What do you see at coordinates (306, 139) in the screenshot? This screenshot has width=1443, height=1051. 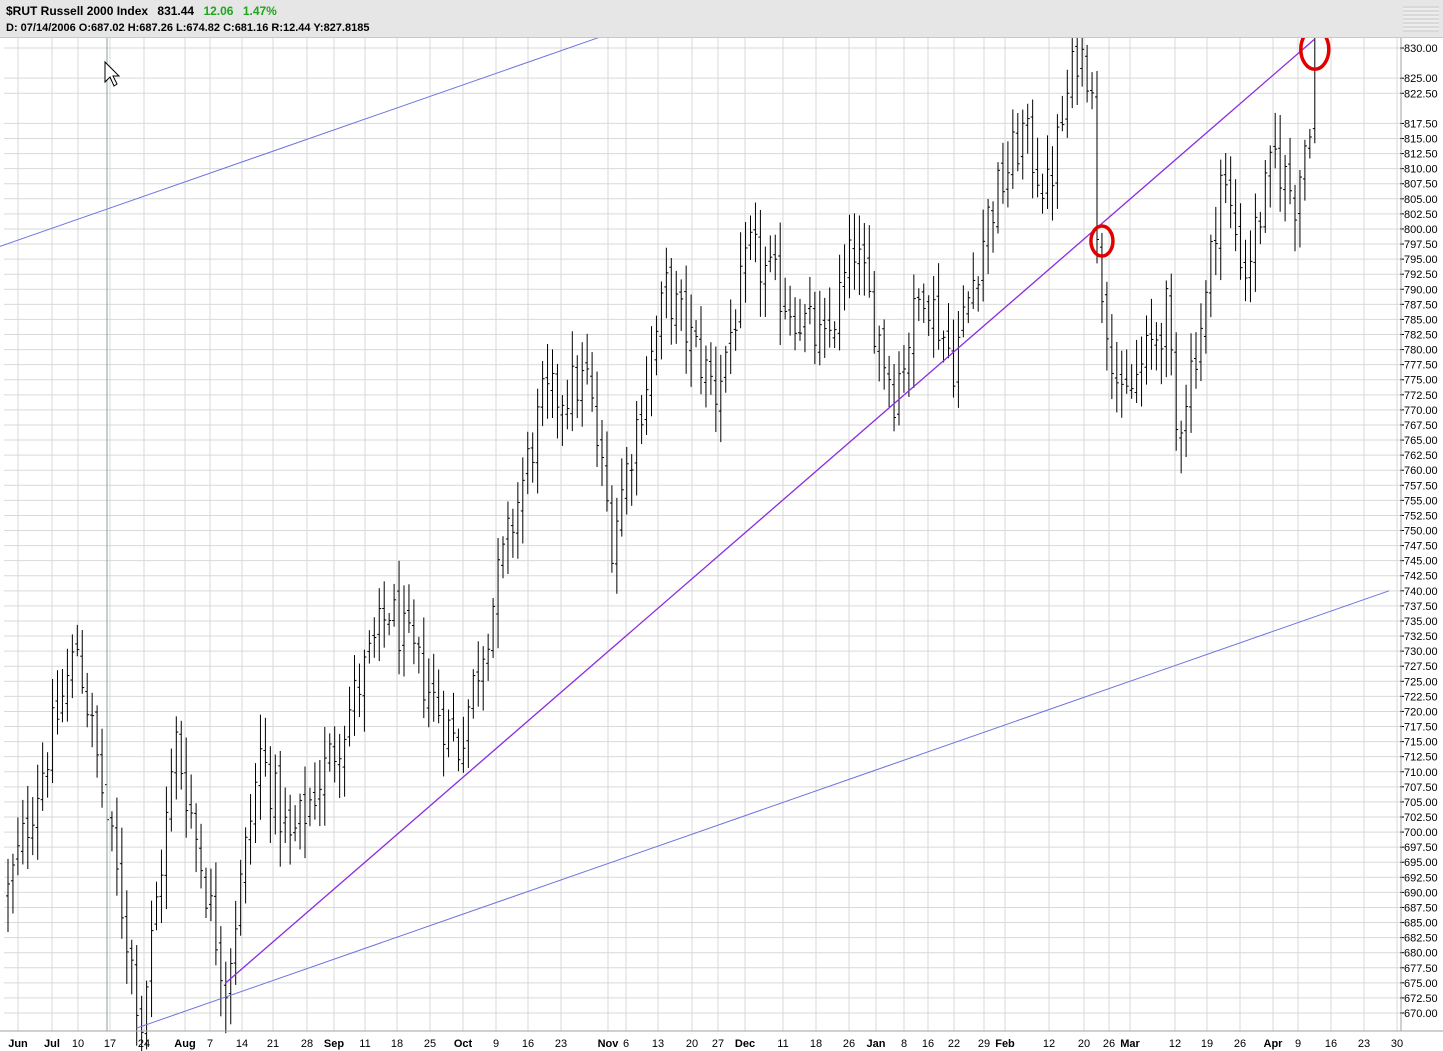 I see `trendline-upper-channel` at bounding box center [306, 139].